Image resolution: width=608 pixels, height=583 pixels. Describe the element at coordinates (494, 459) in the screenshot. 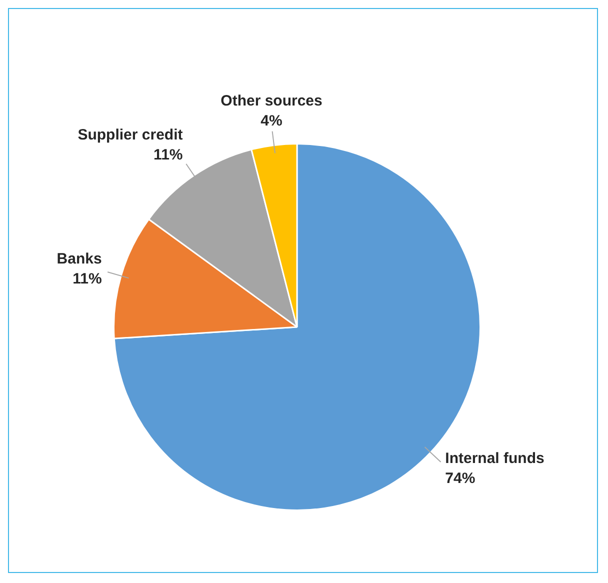

I see `slice-label: Internal funds` at that location.